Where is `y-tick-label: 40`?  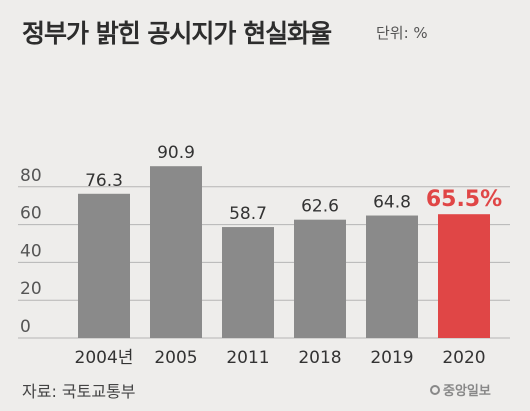 y-tick-label: 40 is located at coordinates (31, 251).